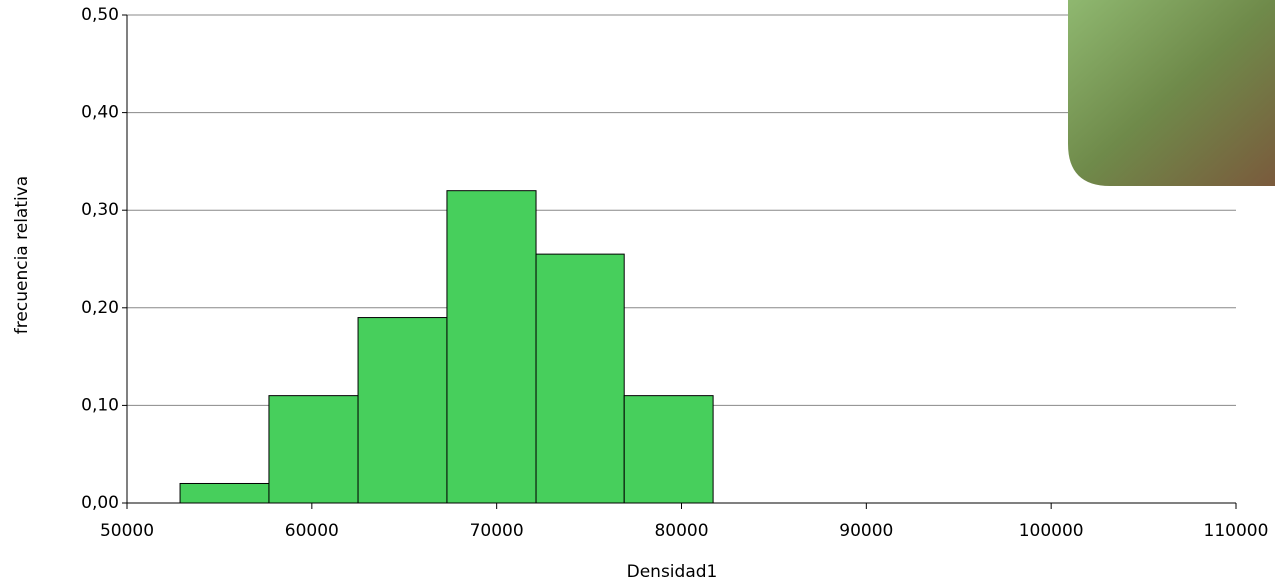 This screenshot has height=585, width=1275. I want to click on x-tick-label: 100000, so click(1051, 531).